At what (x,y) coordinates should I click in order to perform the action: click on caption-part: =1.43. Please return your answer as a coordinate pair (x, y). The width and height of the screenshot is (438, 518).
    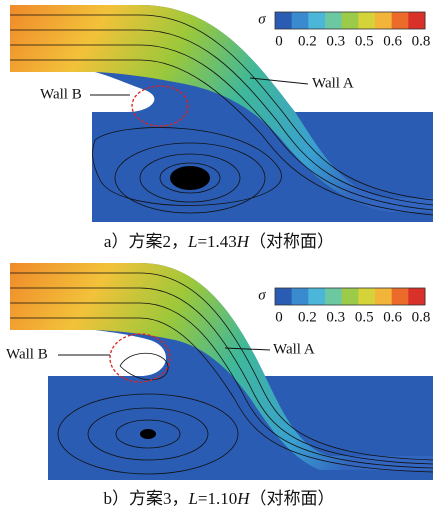
    Looking at the image, I should click on (216, 241).